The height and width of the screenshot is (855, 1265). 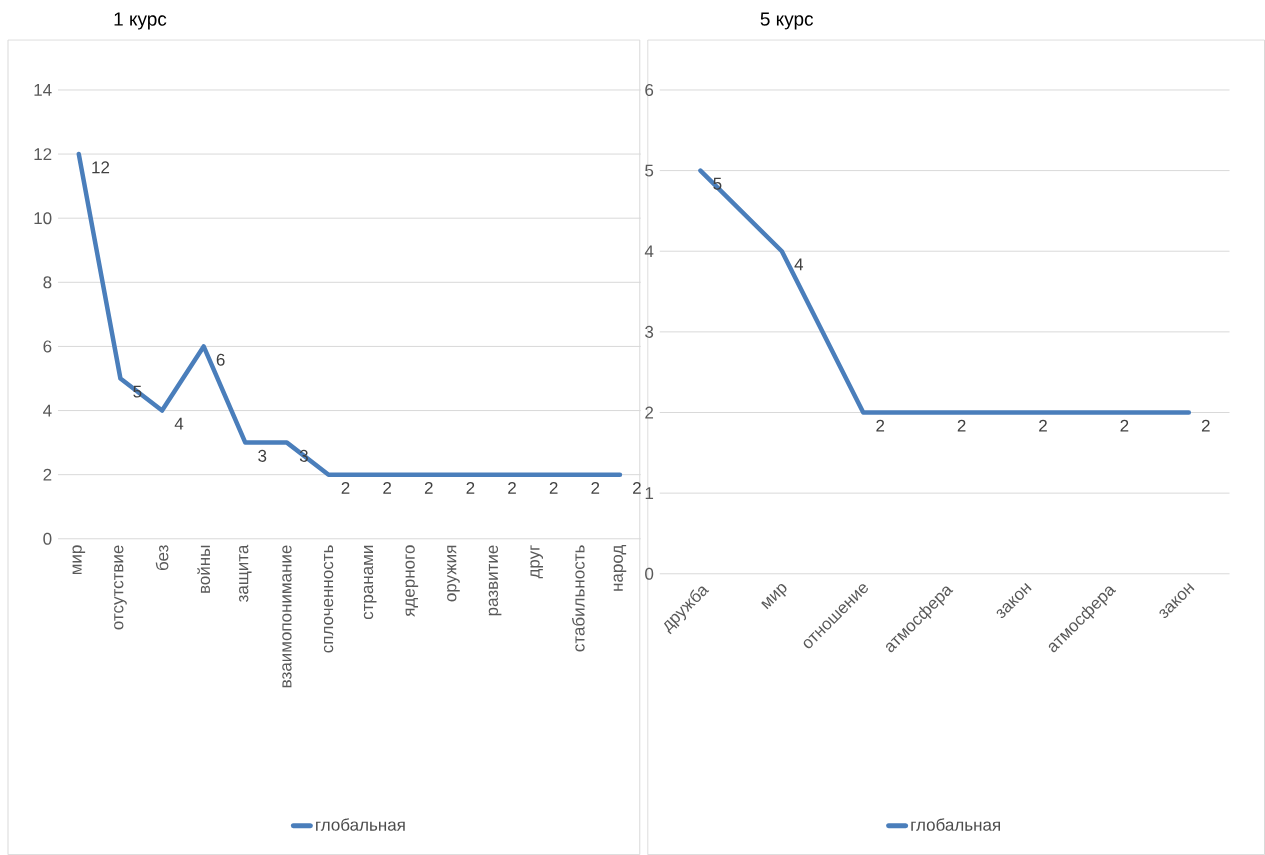 I want to click on x-tick-label: развитие, so click(x=495, y=580).